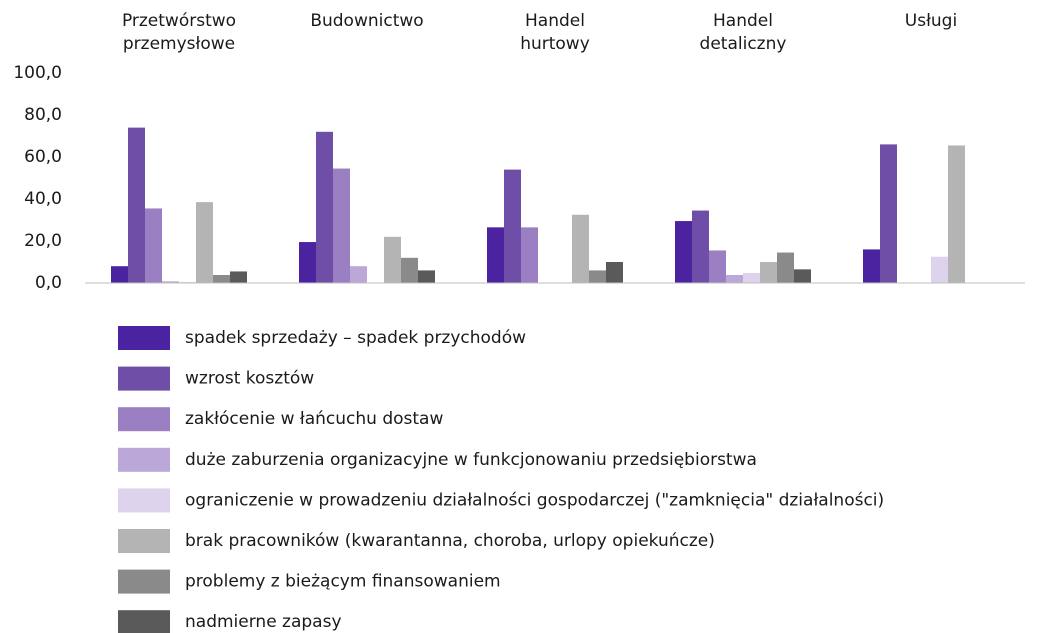  What do you see at coordinates (343, 582) in the screenshot?
I see `legend-label: problemy z bieżącym finansowaniem` at bounding box center [343, 582].